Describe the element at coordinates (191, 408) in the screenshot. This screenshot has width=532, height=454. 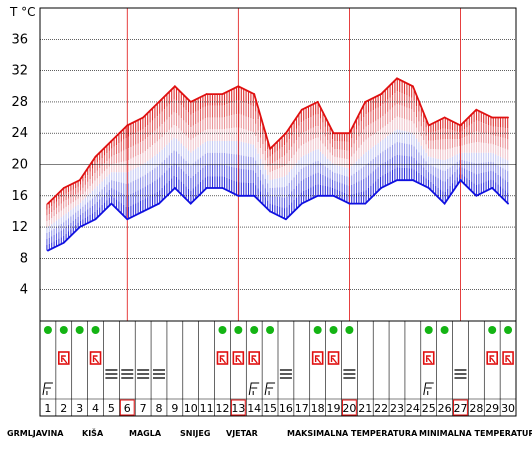
I see `day-label: 10` at that location.